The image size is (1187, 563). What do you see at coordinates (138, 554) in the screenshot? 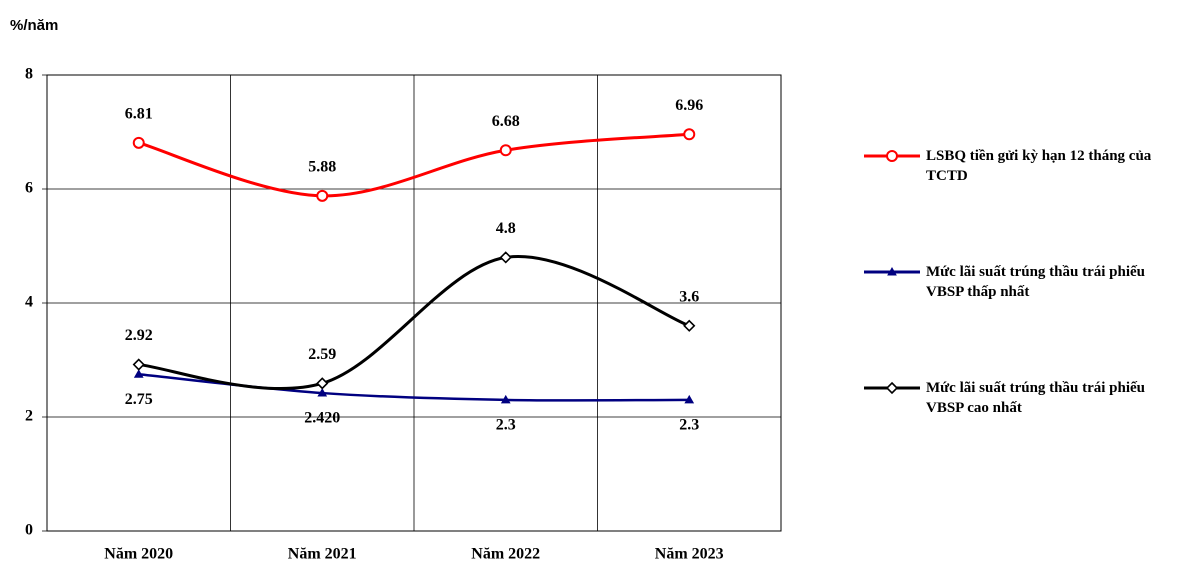
I see `x-tick-label: Năm 2020` at bounding box center [138, 554].